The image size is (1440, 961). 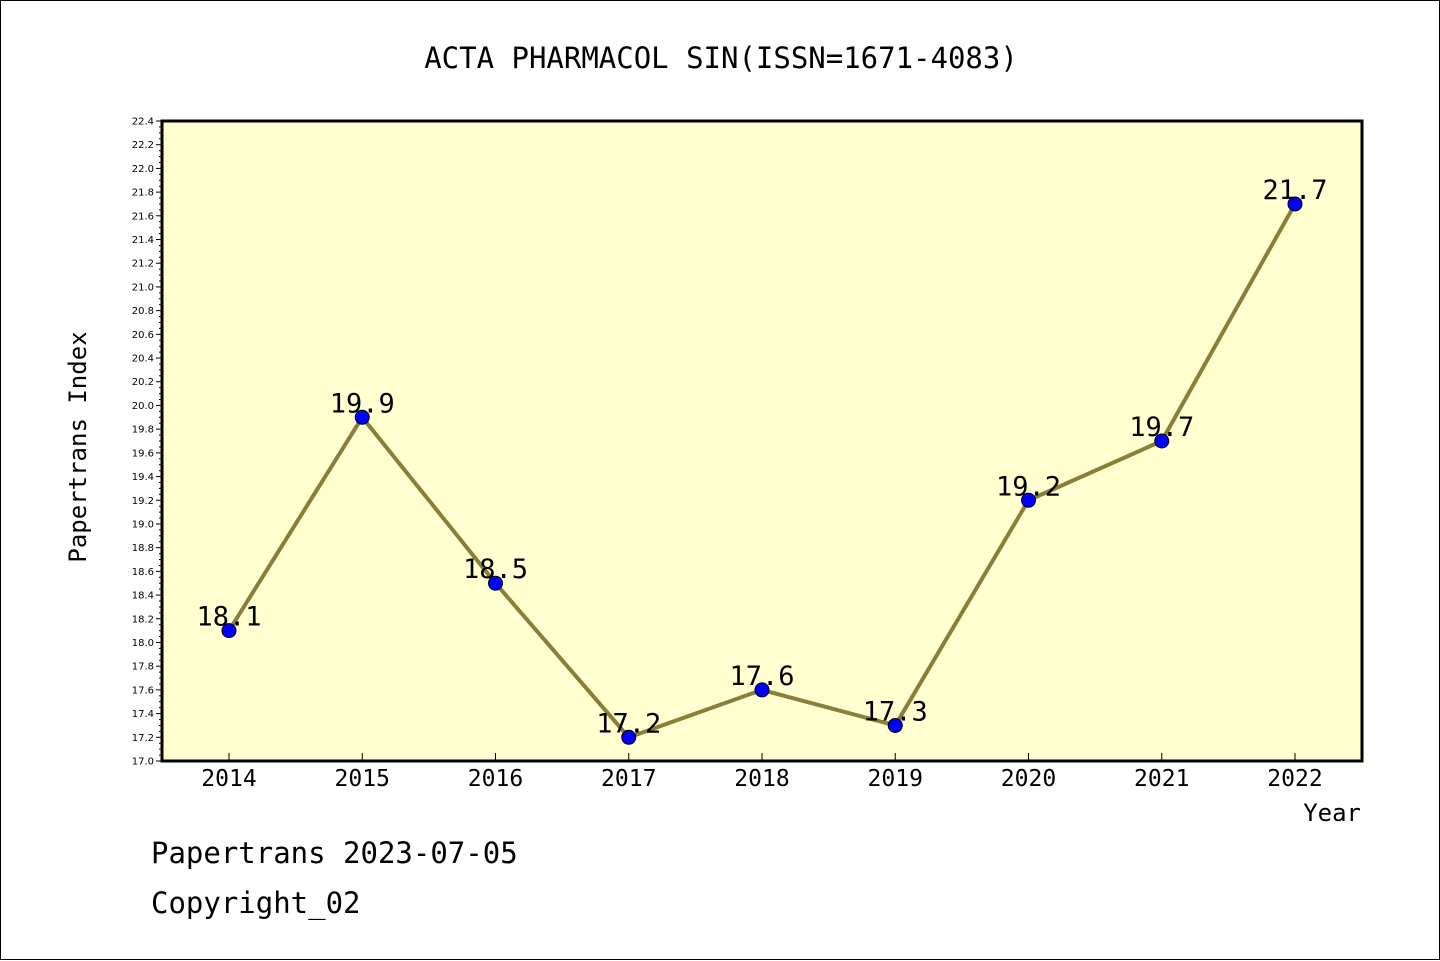 What do you see at coordinates (362, 403) in the screenshot?
I see `data-label: 19.9` at bounding box center [362, 403].